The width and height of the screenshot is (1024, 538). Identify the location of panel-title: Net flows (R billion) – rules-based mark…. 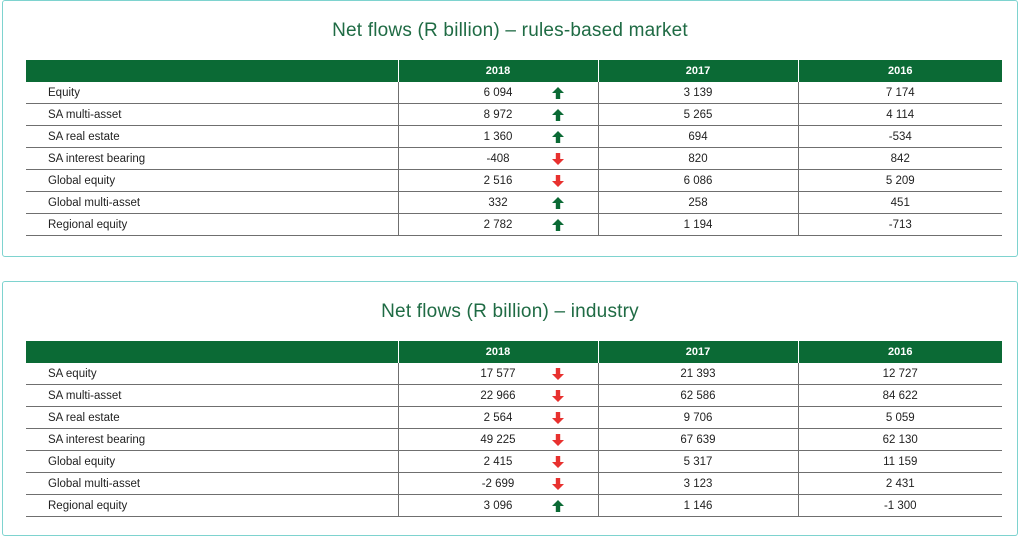
(510, 30).